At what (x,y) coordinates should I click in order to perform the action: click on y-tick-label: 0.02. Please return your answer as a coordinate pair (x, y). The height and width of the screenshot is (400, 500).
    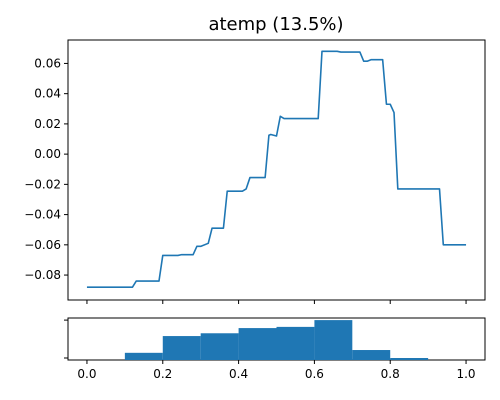
    Looking at the image, I should click on (47, 124).